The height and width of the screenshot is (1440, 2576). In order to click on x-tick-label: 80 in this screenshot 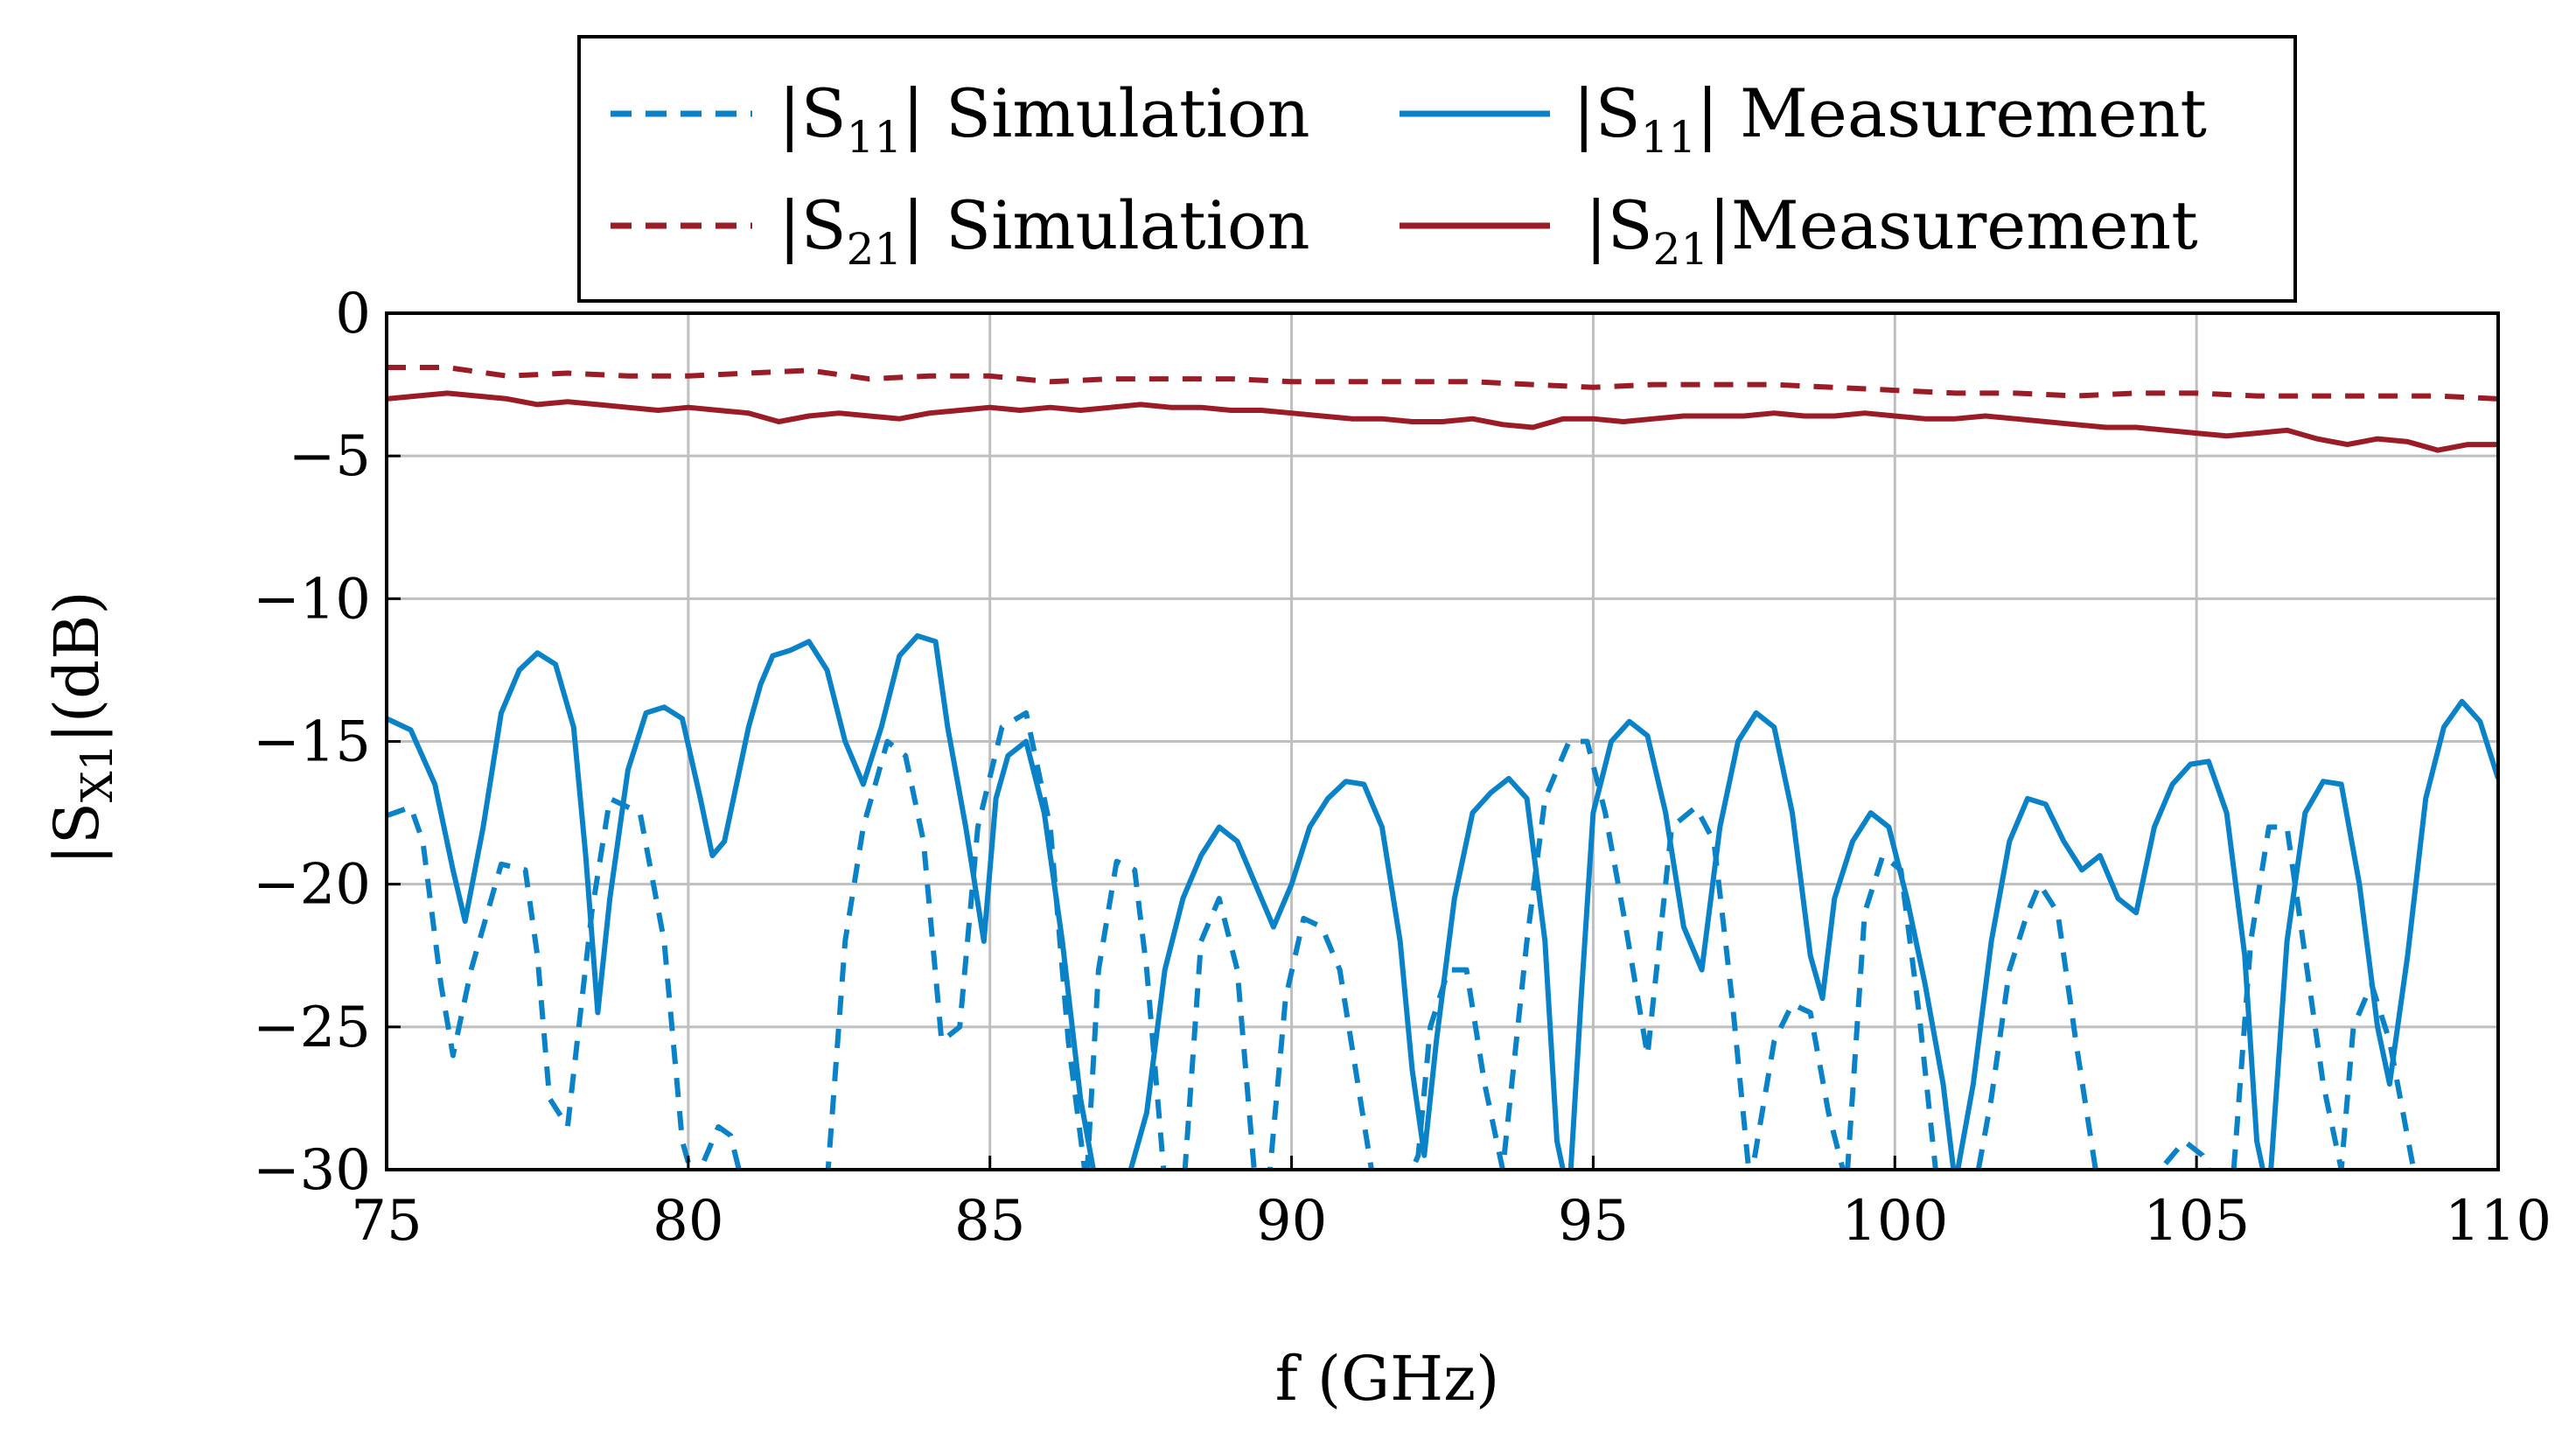, I will do `click(688, 1221)`.